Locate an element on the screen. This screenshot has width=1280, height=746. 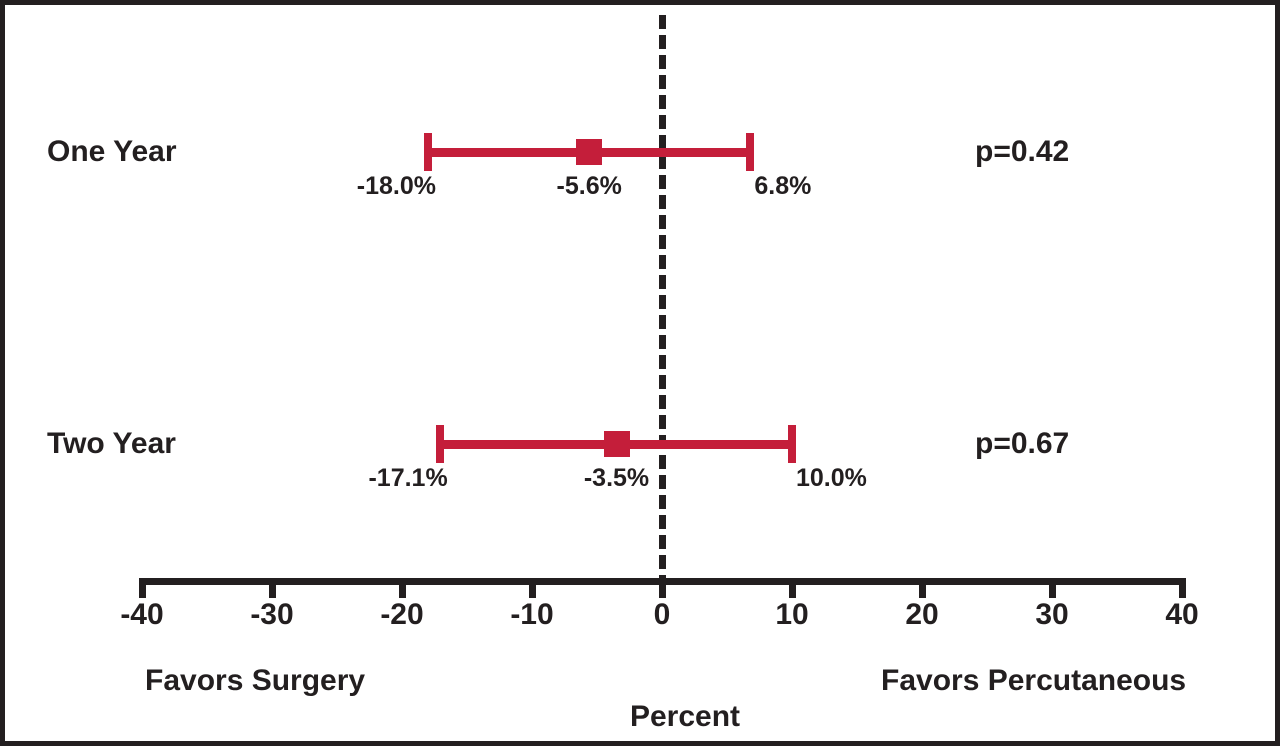
row-label: One Year is located at coordinates (112, 151).